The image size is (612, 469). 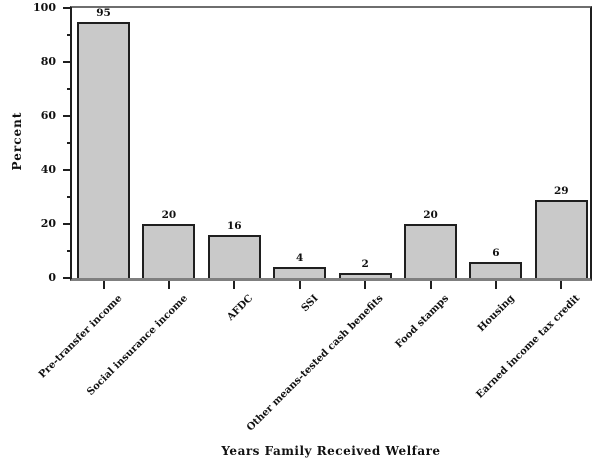 I want to click on x-category-label: AFDC, so click(x=240, y=308).